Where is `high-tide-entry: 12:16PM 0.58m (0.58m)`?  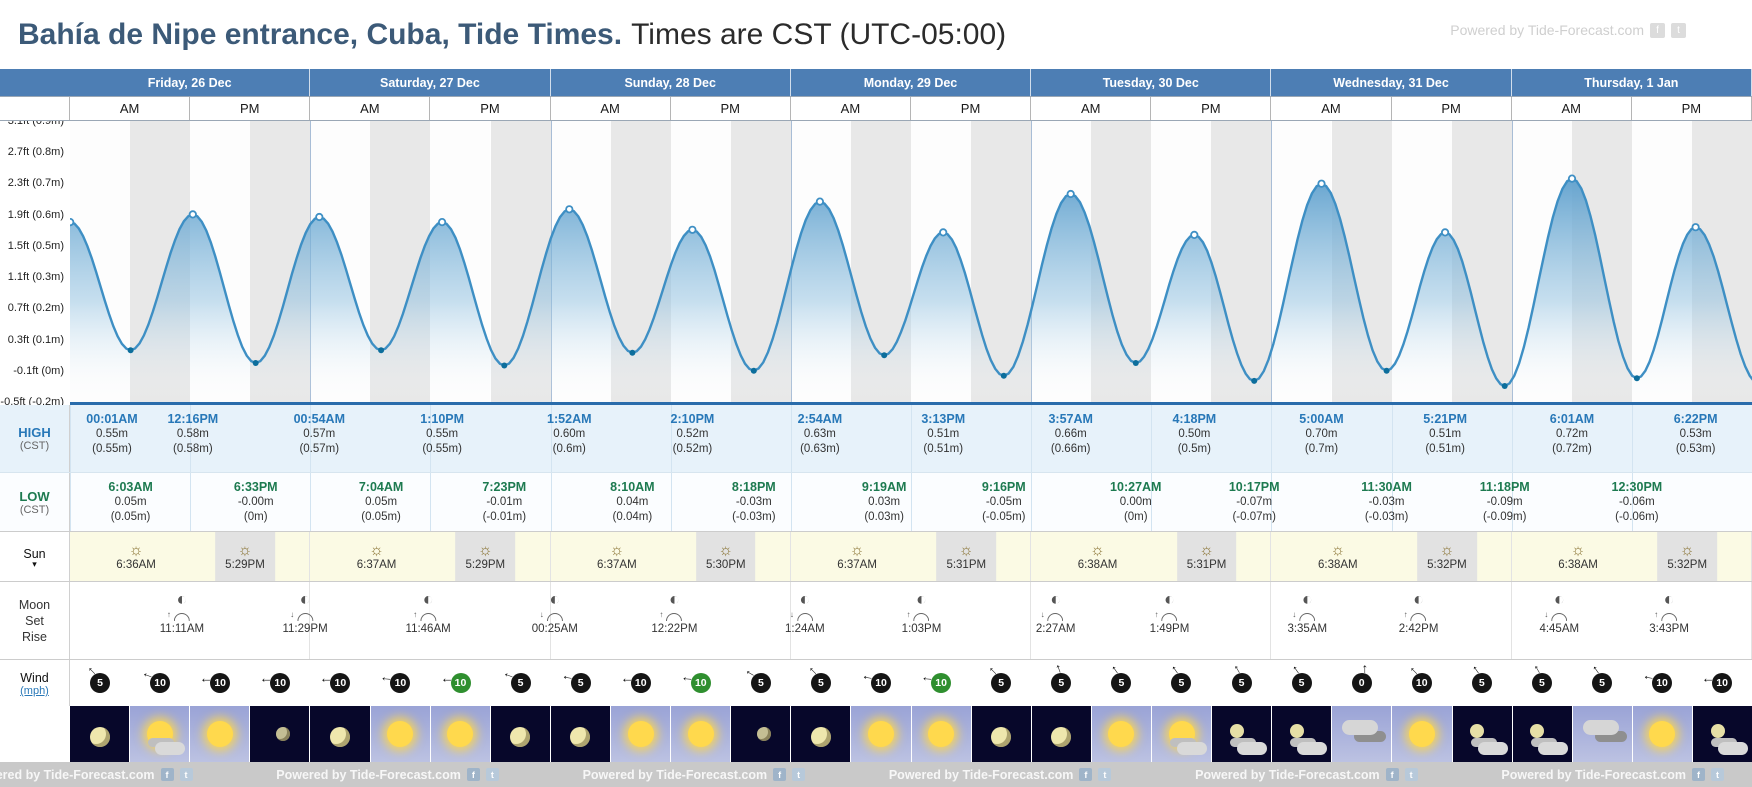 high-tide-entry: 12:16PM 0.58m (0.58m) is located at coordinates (192, 434).